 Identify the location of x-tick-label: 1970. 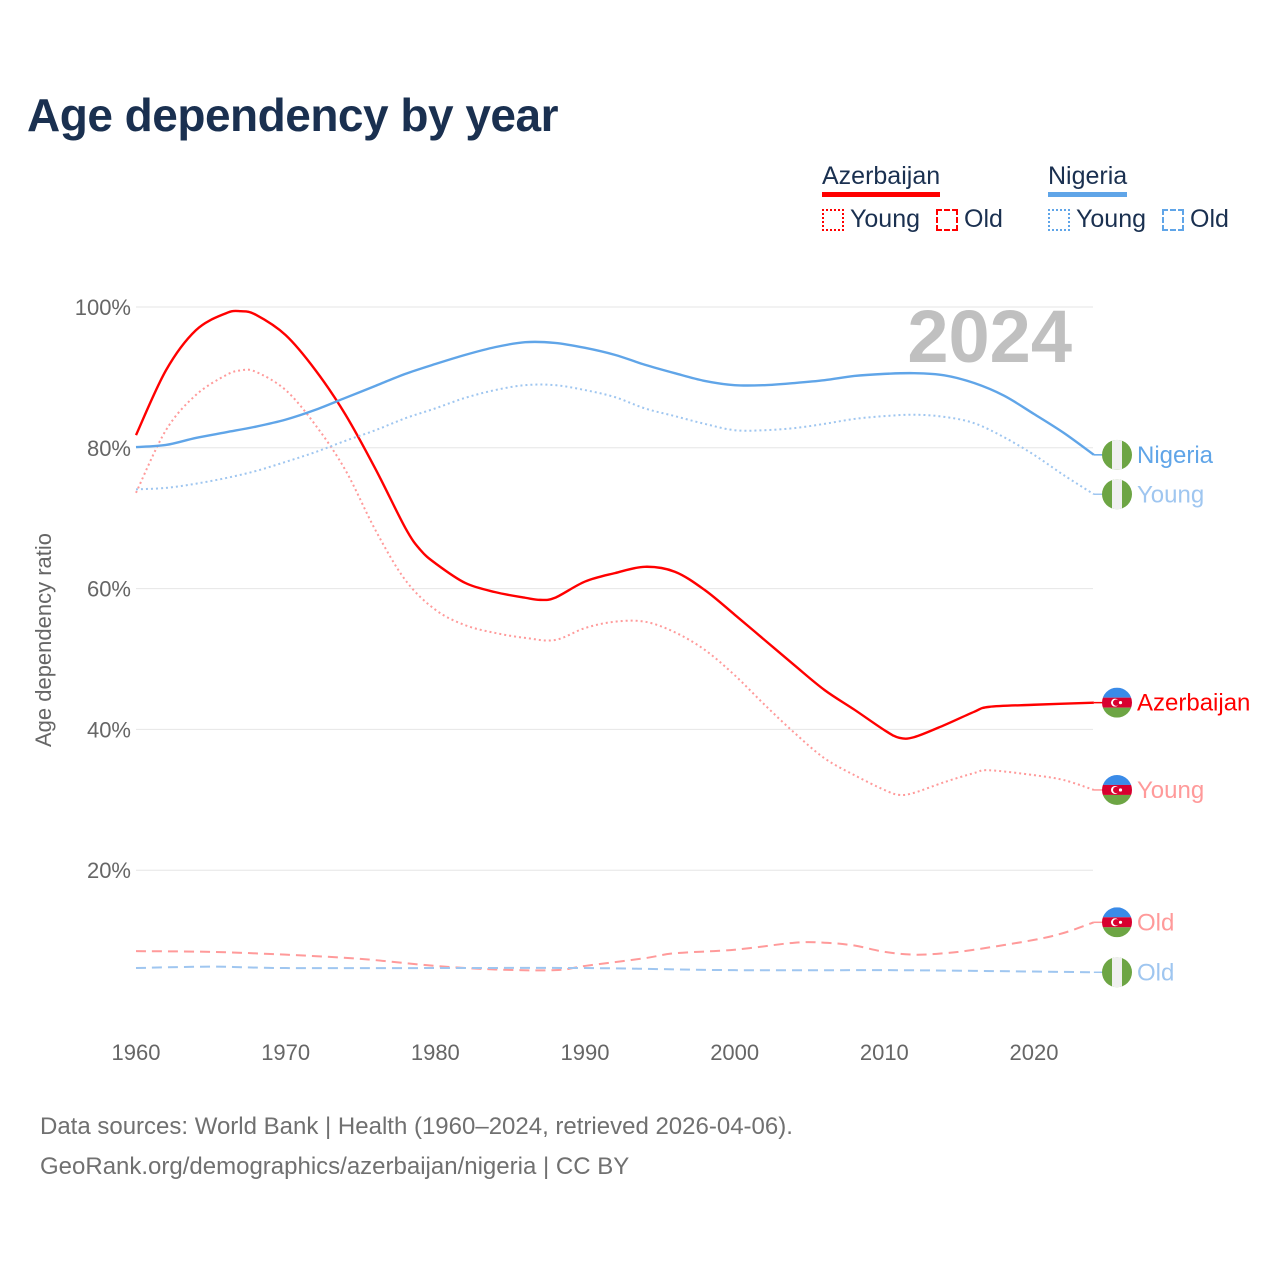
(285, 1052).